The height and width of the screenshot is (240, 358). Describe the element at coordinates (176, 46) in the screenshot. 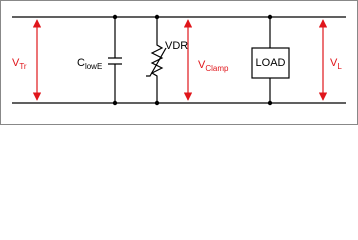

I see `vdr-label: VDR` at that location.